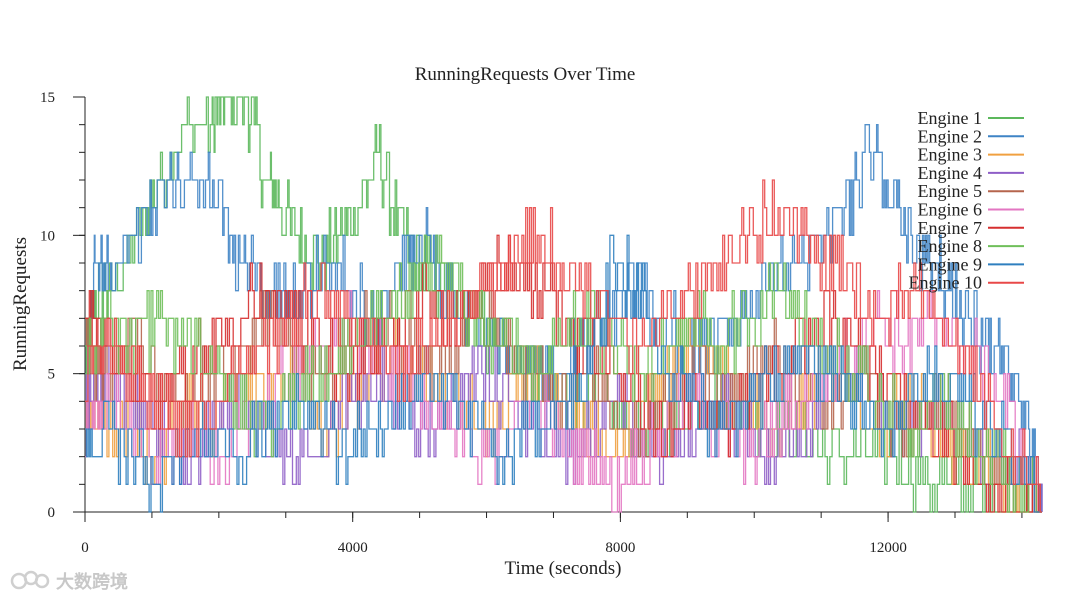 The image size is (1080, 609). What do you see at coordinates (20, 304) in the screenshot?
I see `y-axis-label: RunningRequests` at bounding box center [20, 304].